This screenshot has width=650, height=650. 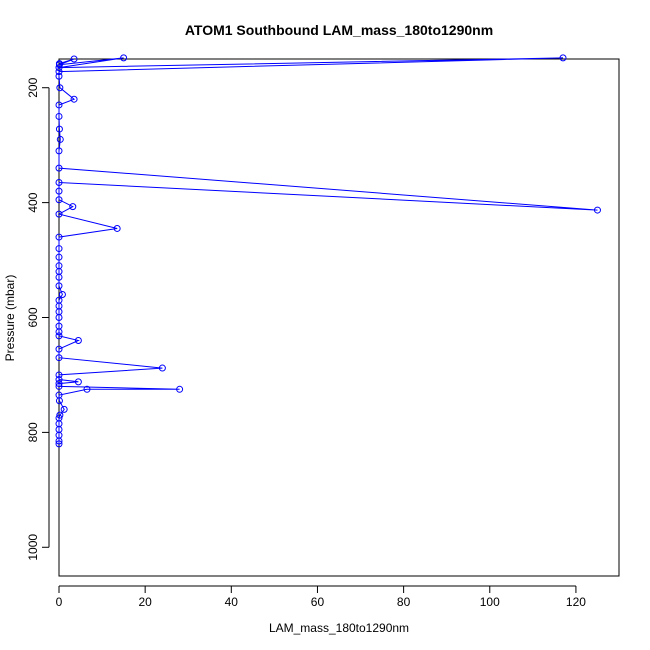 I want to click on y-tick-label: 400, so click(x=33, y=202).